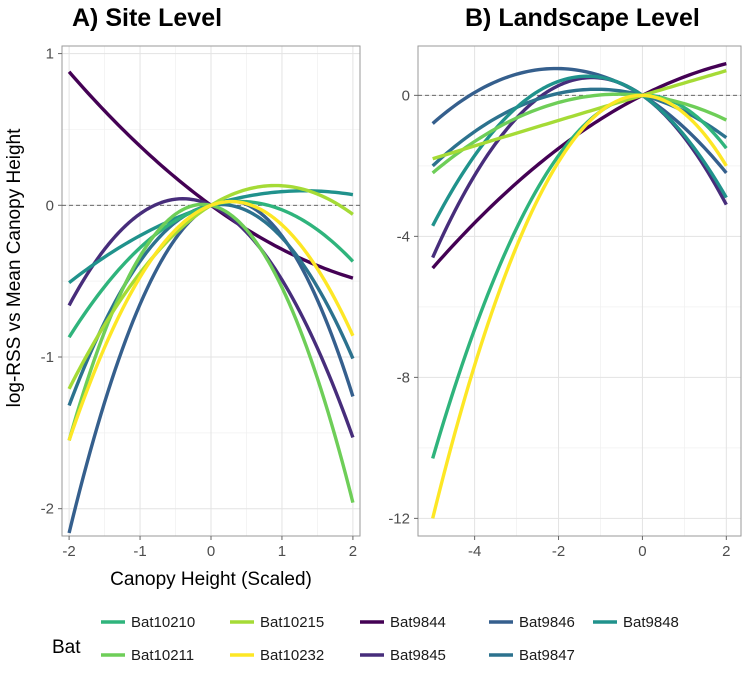 This screenshot has width=744, height=674. What do you see at coordinates (403, 377) in the screenshot?
I see `y-tick-label: -8` at bounding box center [403, 377].